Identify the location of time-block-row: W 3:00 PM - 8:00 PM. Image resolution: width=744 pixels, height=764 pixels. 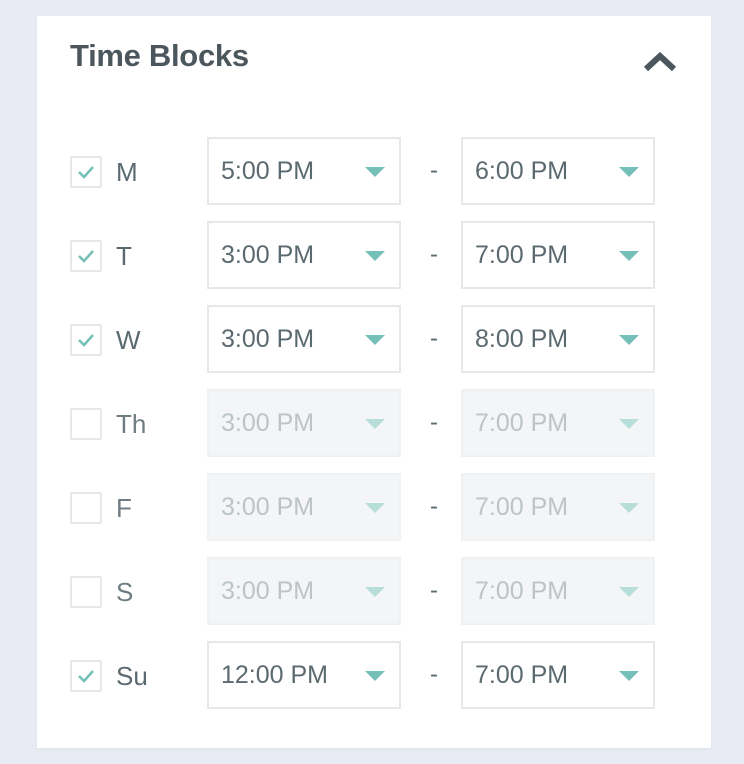
(374, 339).